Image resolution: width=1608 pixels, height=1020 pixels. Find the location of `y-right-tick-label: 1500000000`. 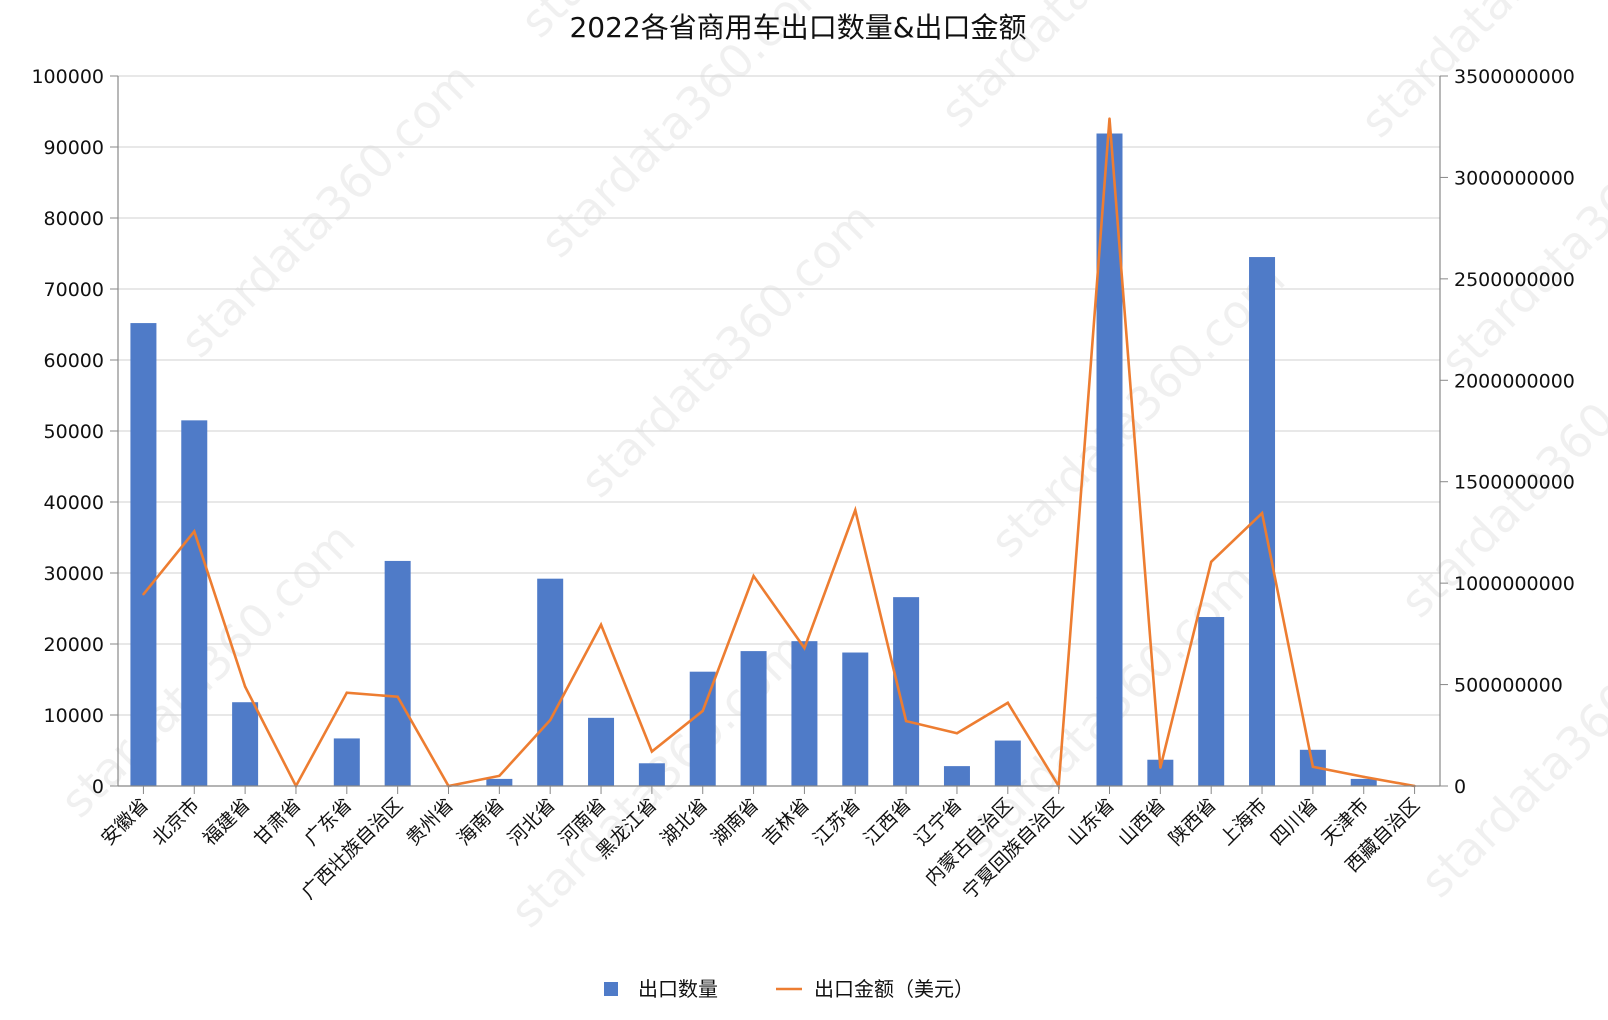

y-right-tick-label: 1500000000 is located at coordinates (1514, 483).